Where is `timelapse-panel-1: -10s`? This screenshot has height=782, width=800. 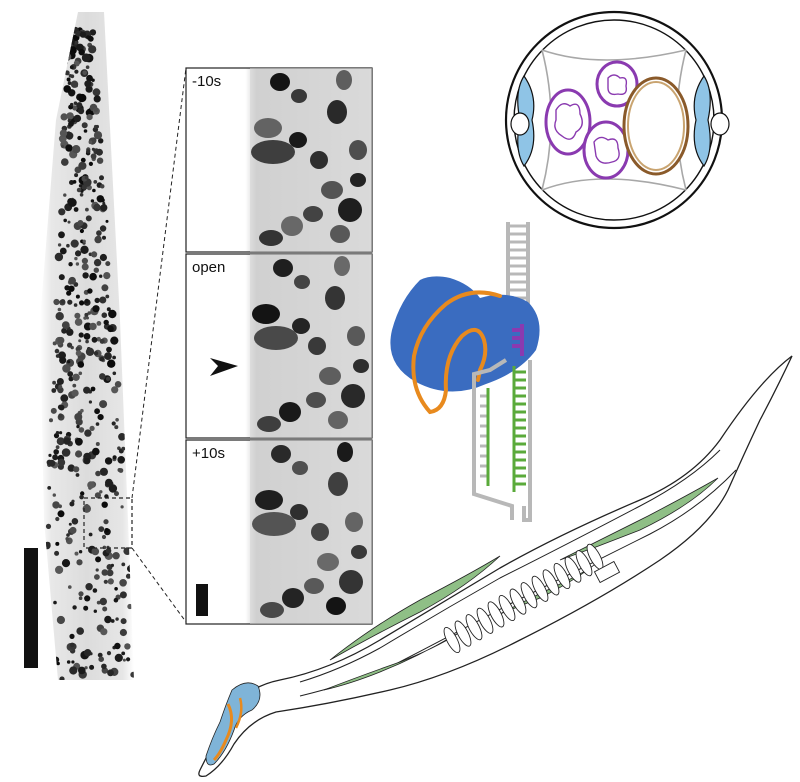 timelapse-panel-1: -10s is located at coordinates (279, 160).